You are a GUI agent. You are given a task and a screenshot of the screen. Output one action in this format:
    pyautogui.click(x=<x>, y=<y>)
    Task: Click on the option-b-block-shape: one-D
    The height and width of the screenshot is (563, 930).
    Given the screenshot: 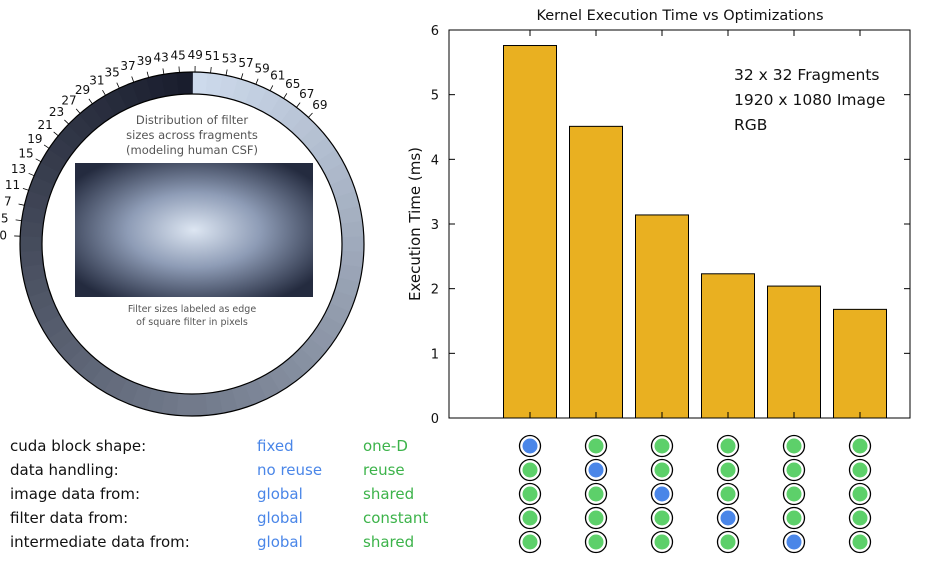 What is the action you would take?
    pyautogui.click(x=385, y=446)
    